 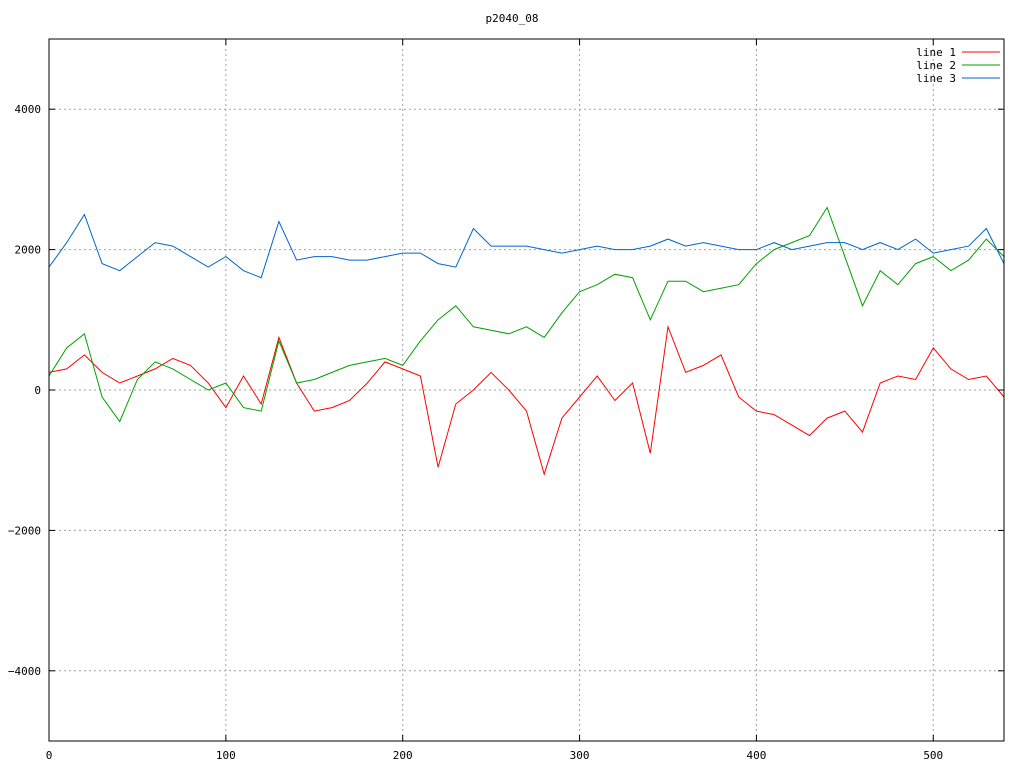 What do you see at coordinates (37, 390) in the screenshot?
I see `y-tick-label: 0` at bounding box center [37, 390].